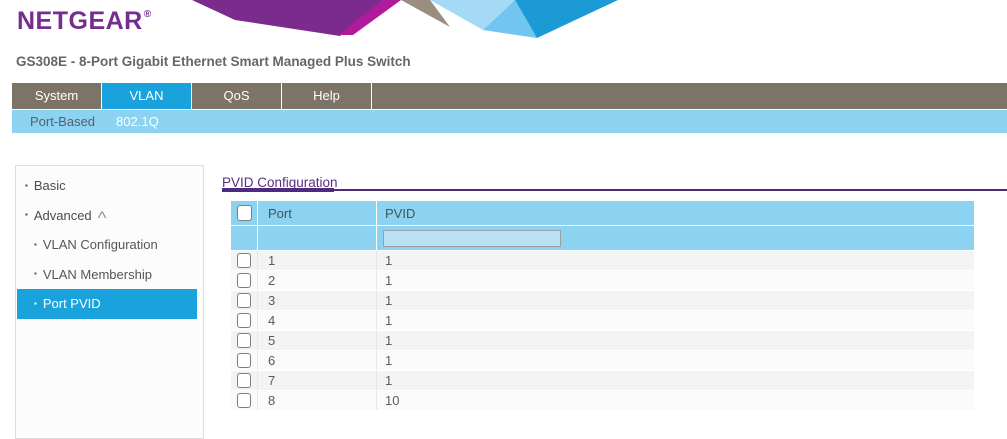  I want to click on sidebar-item-vlan-membership: ▪ VLAN Membership, so click(109, 275).